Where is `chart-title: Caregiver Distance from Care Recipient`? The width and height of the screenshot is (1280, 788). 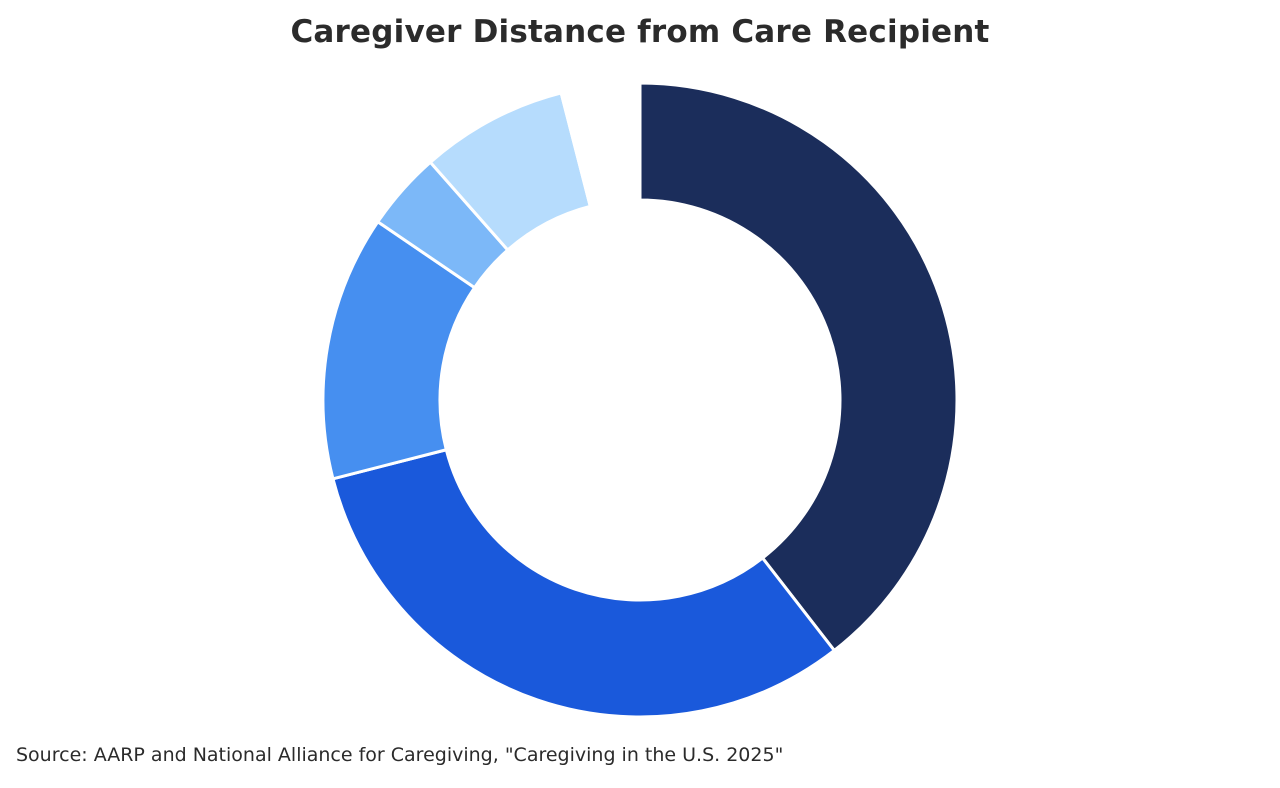
chart-title: Caregiver Distance from Care Recipient is located at coordinates (640, 32).